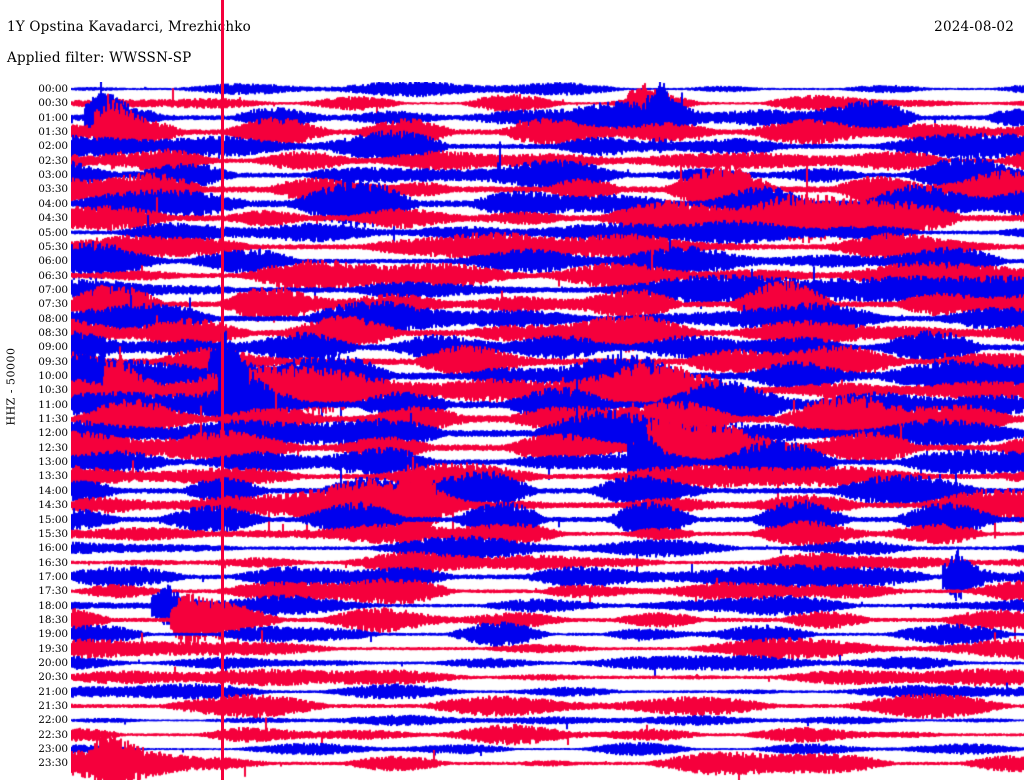 This screenshot has width=1024, height=780. I want to click on time-axis-label: 19:30, so click(53, 648).